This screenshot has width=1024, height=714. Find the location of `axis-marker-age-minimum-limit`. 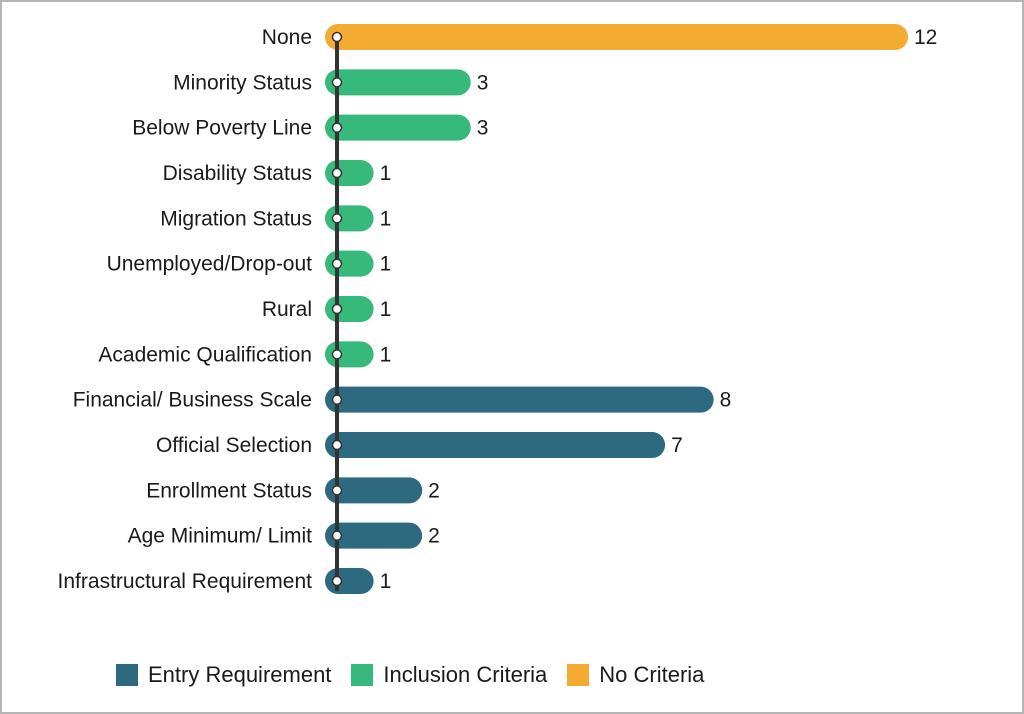

axis-marker-age-minimum-limit is located at coordinates (337, 535).